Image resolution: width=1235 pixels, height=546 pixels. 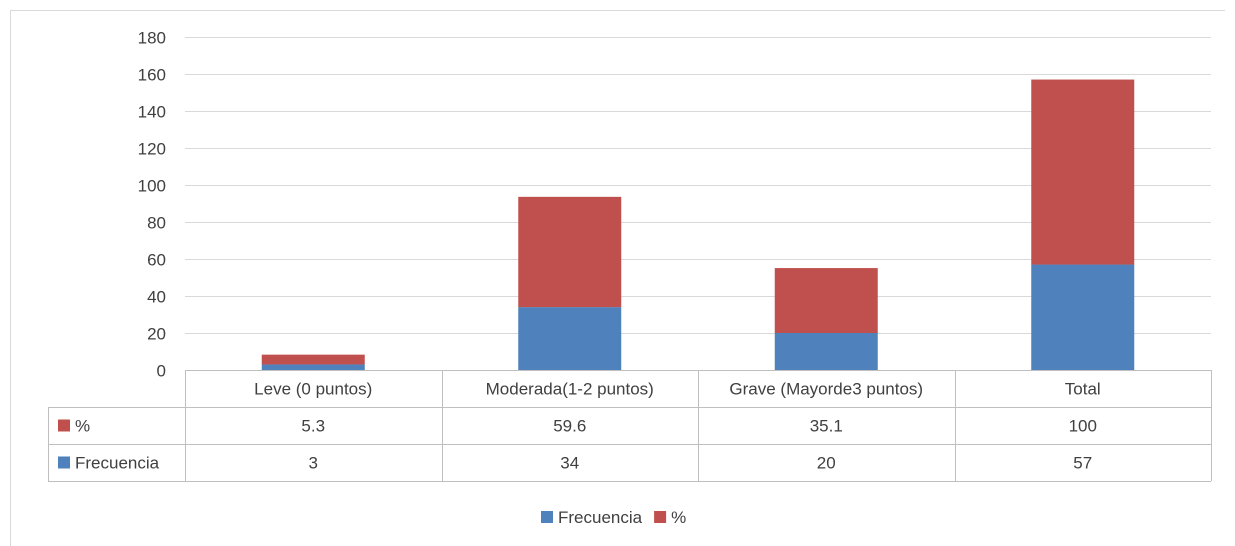 I want to click on table-row-header: %, so click(x=82, y=426).